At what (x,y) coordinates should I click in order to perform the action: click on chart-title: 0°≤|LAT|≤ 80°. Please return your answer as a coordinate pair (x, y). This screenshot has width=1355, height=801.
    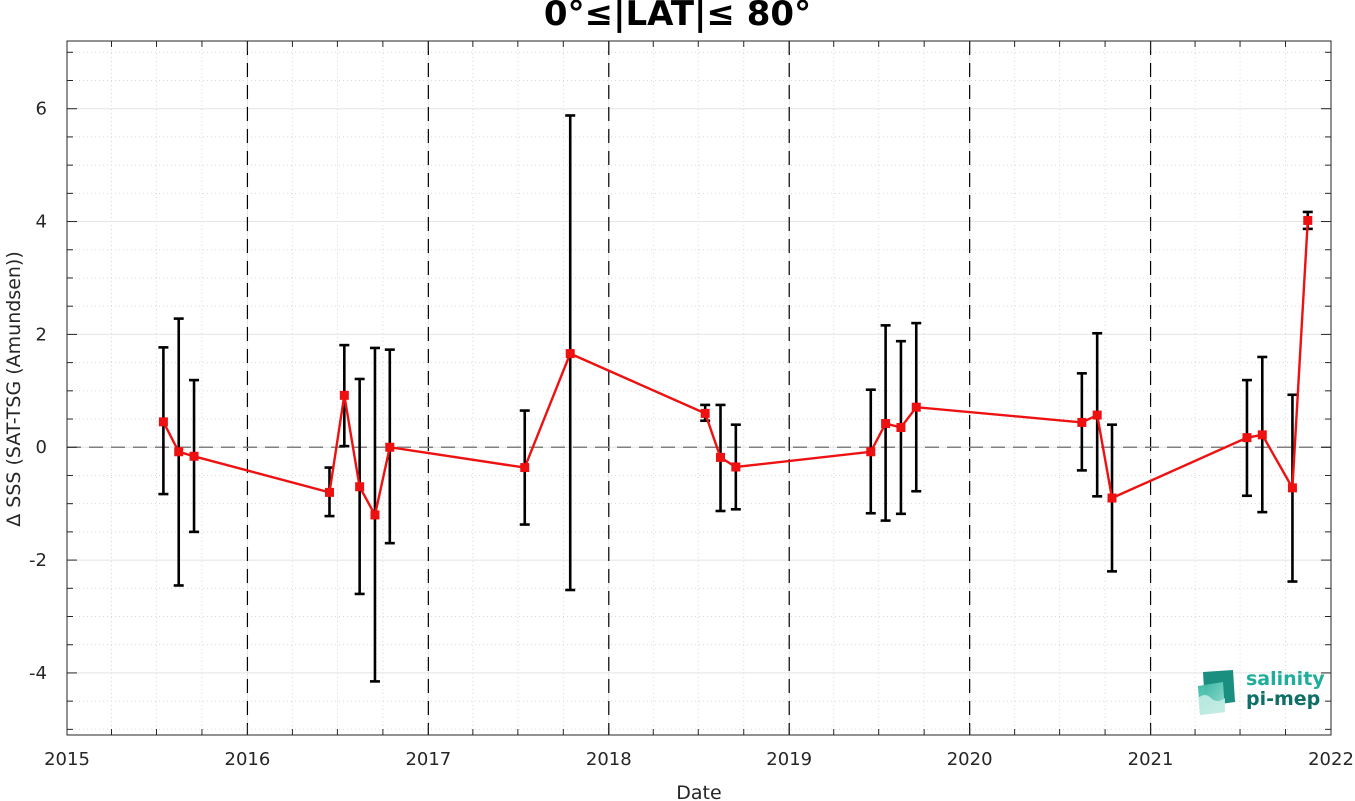
    Looking at the image, I should click on (677, 17).